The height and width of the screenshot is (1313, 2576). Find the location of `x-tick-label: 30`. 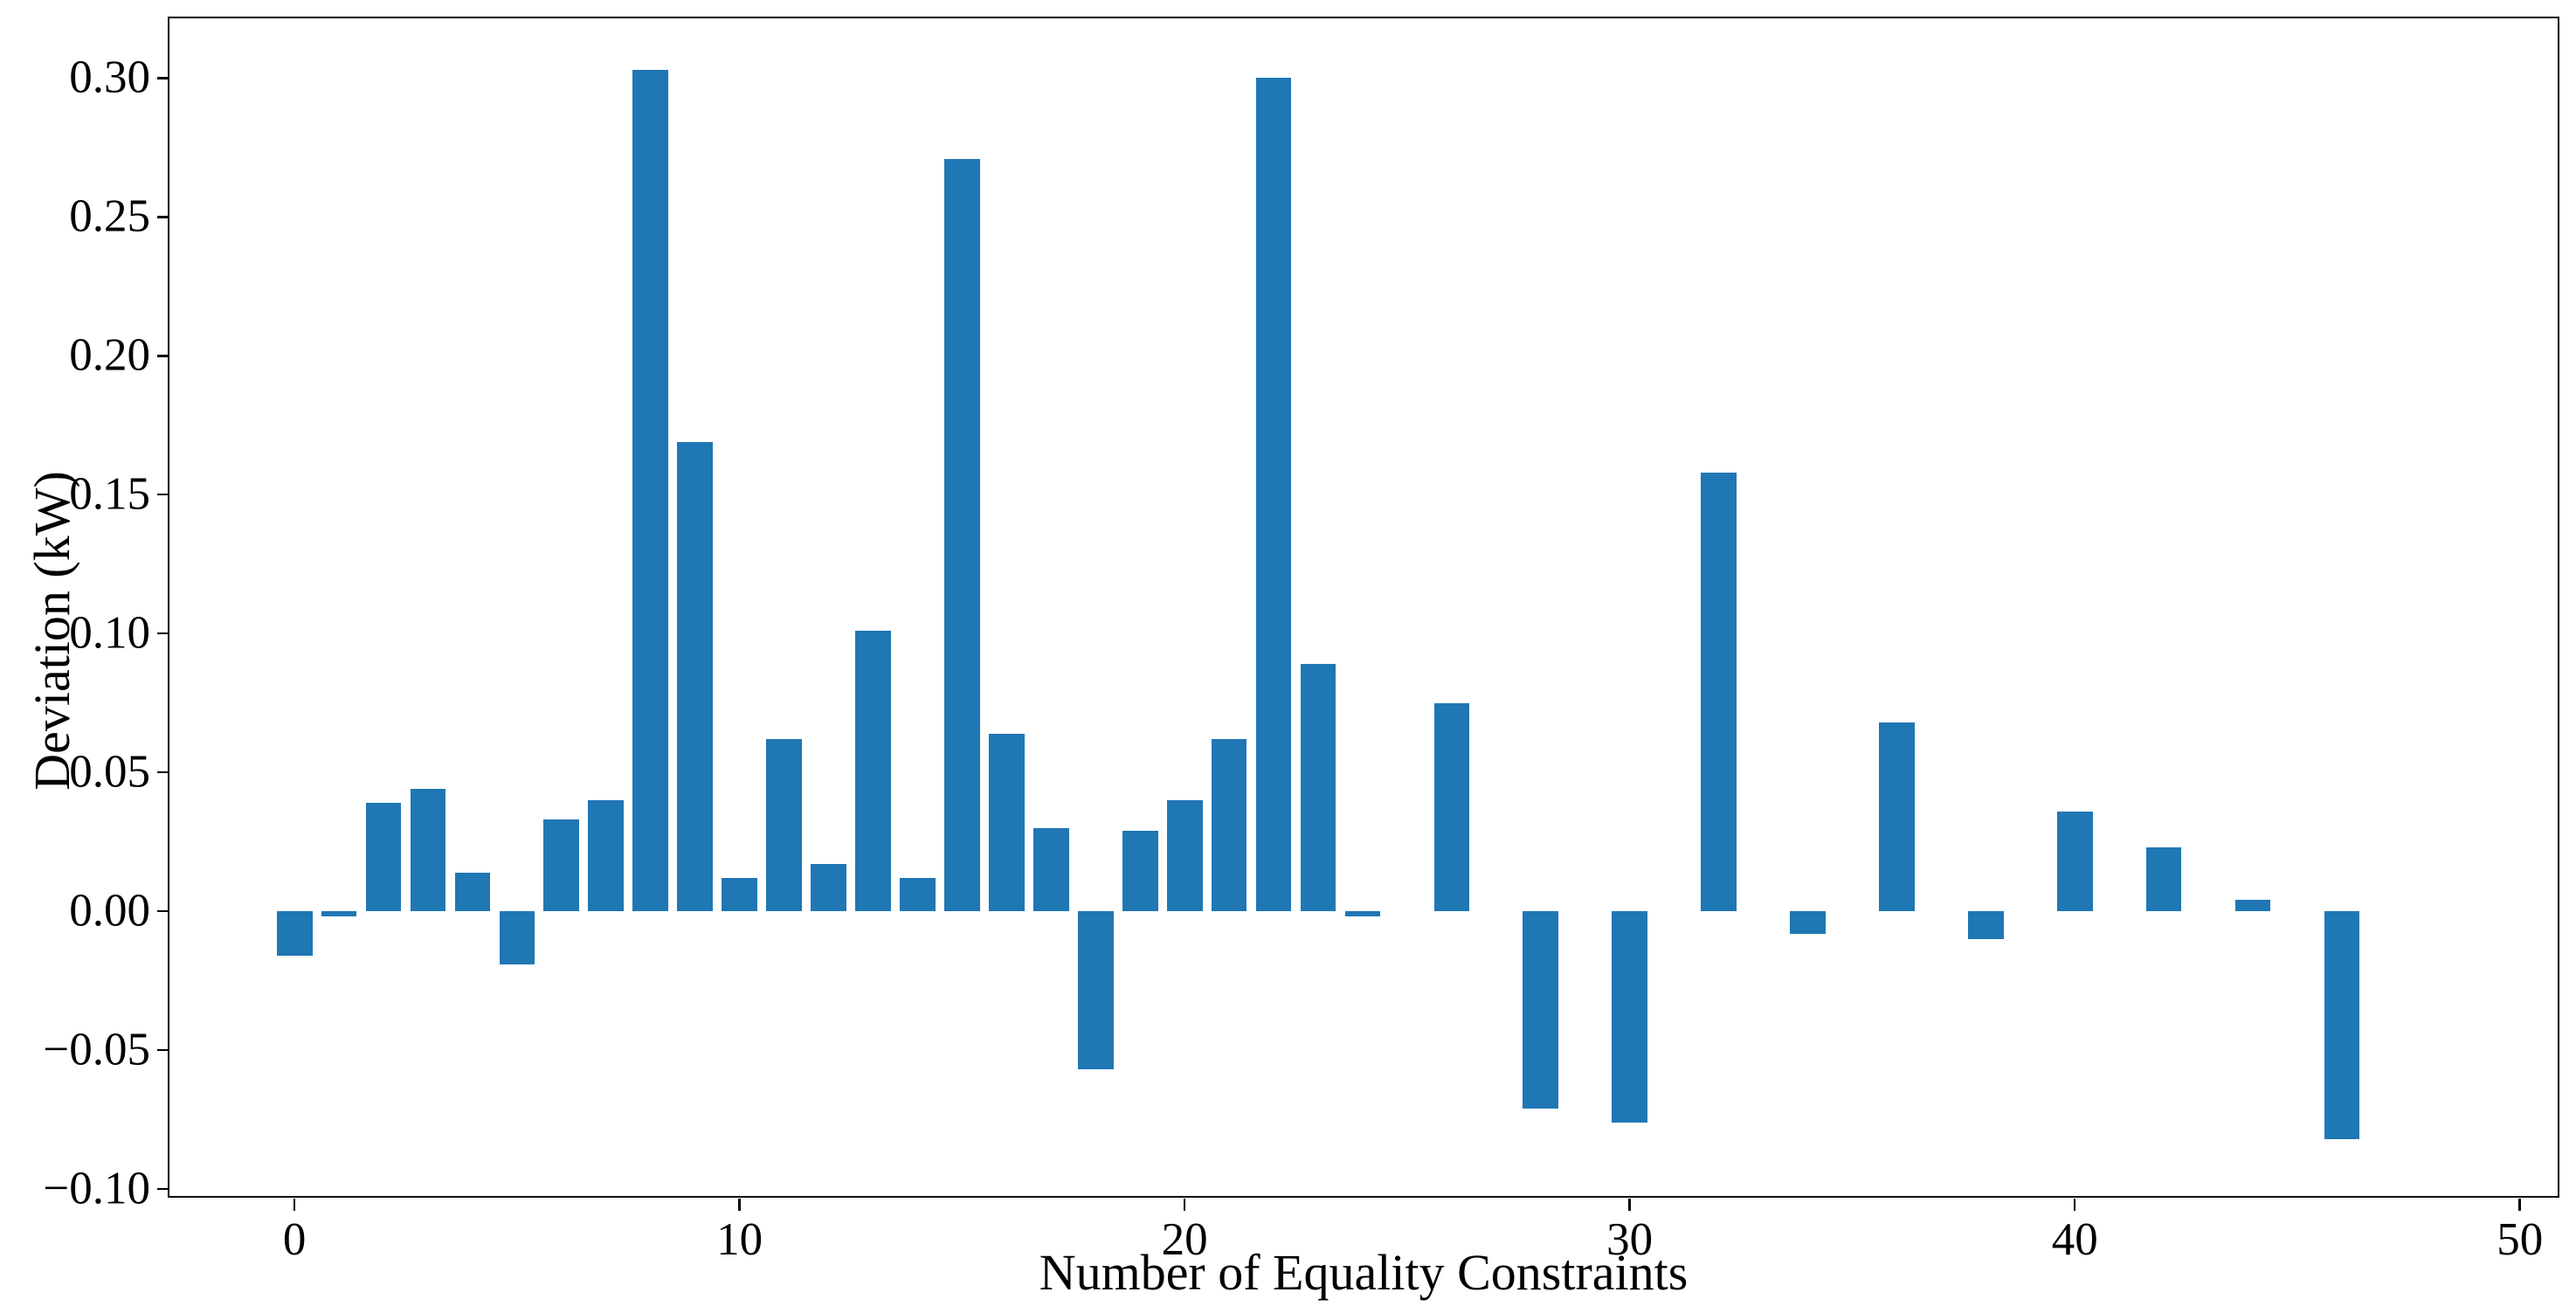

x-tick-label: 30 is located at coordinates (1630, 1240).